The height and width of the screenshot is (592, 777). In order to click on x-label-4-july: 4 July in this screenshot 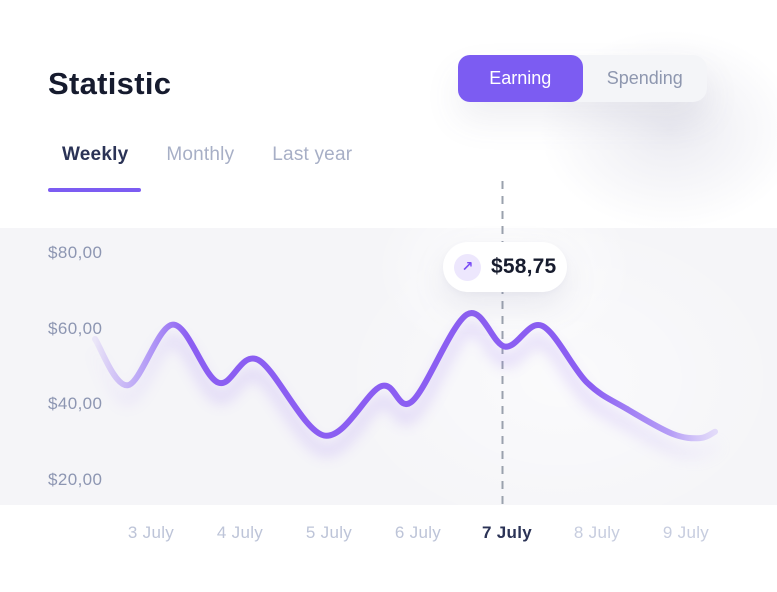, I will do `click(240, 532)`.